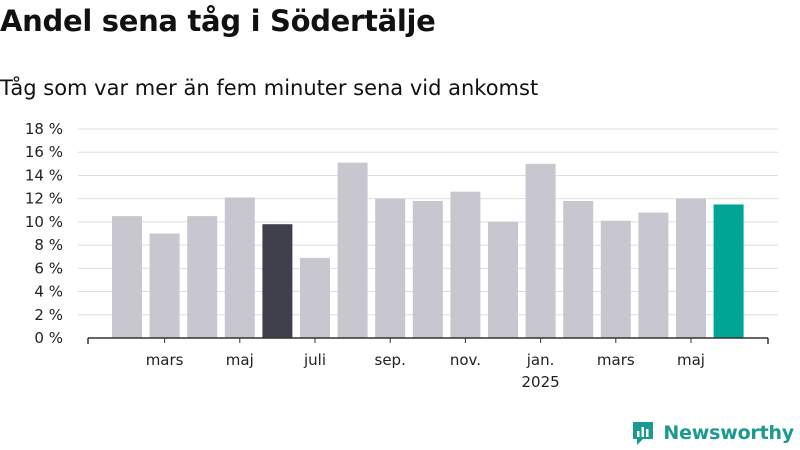 The image size is (800, 450). Describe the element at coordinates (540, 360) in the screenshot. I see `x-tick-label: jan.` at that location.